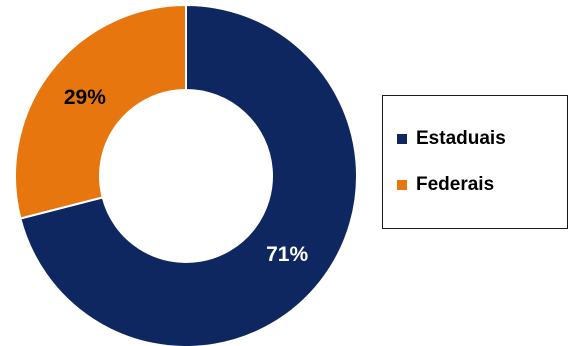 This screenshot has height=346, width=569. Describe the element at coordinates (287, 254) in the screenshot. I see `data-label-estaduais: 71%` at that location.